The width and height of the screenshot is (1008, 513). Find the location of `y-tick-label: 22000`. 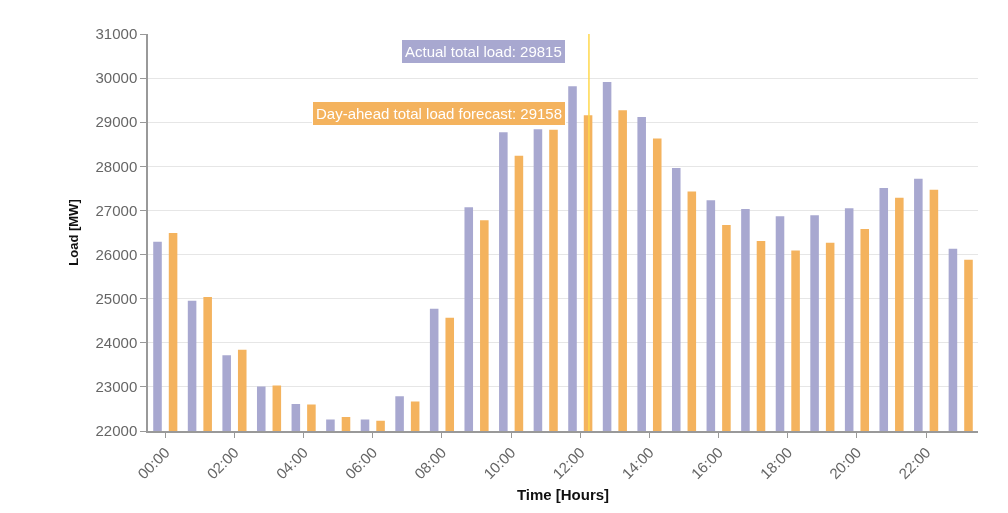

y-tick-label: 22000 is located at coordinates (116, 431).